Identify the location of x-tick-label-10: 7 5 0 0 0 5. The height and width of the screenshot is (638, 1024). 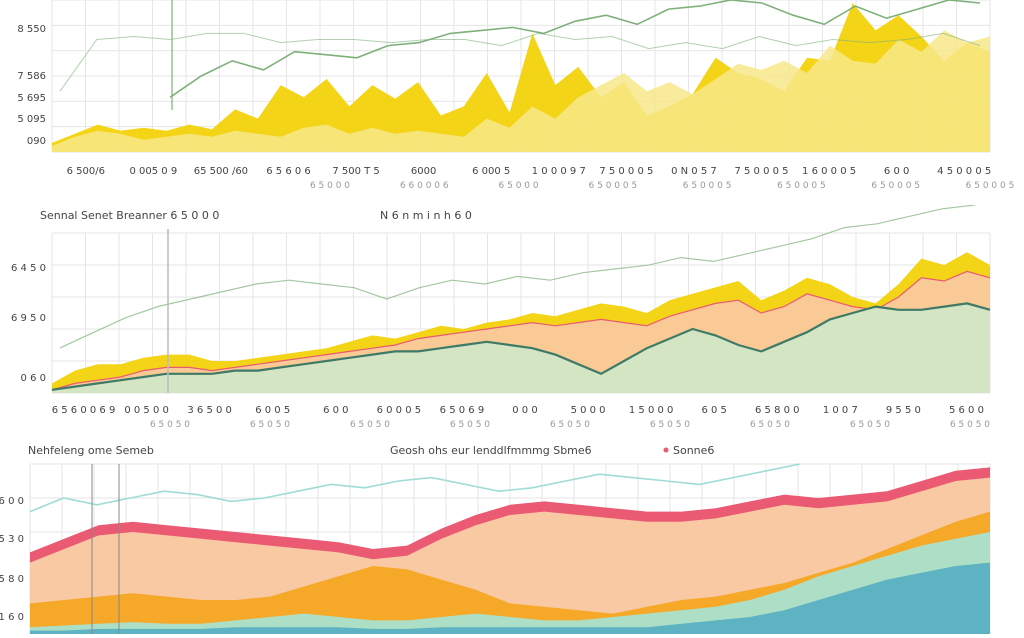
(761, 171).